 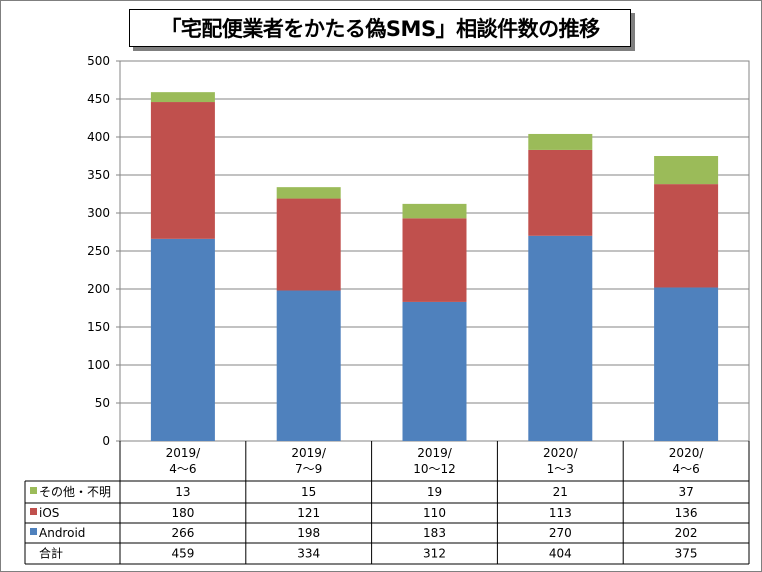 I want to click on table-cell-value: 459, so click(x=182, y=554).